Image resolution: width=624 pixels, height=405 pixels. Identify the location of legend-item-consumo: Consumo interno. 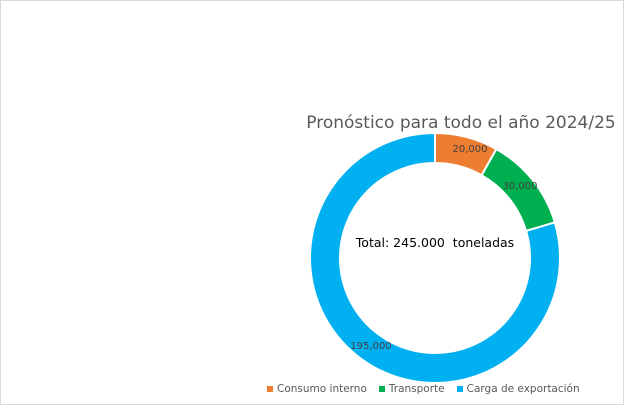
(317, 389).